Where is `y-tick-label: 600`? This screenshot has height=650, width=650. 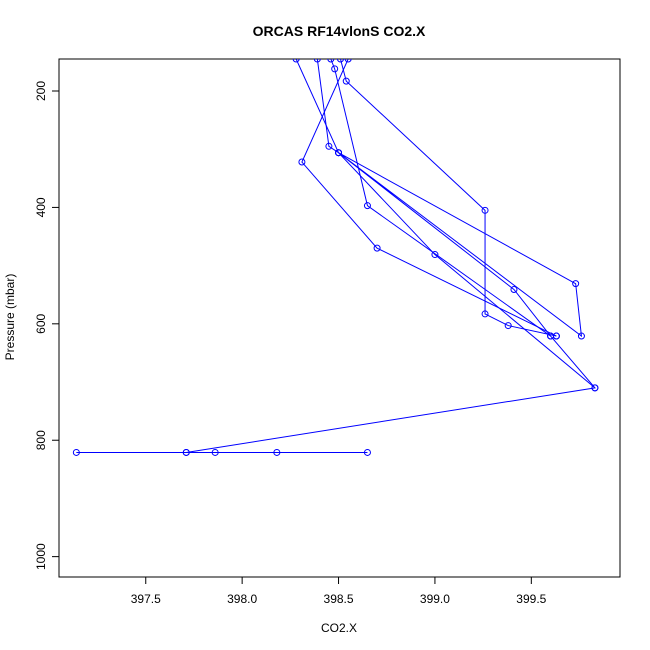 y-tick-label: 600 is located at coordinates (41, 323).